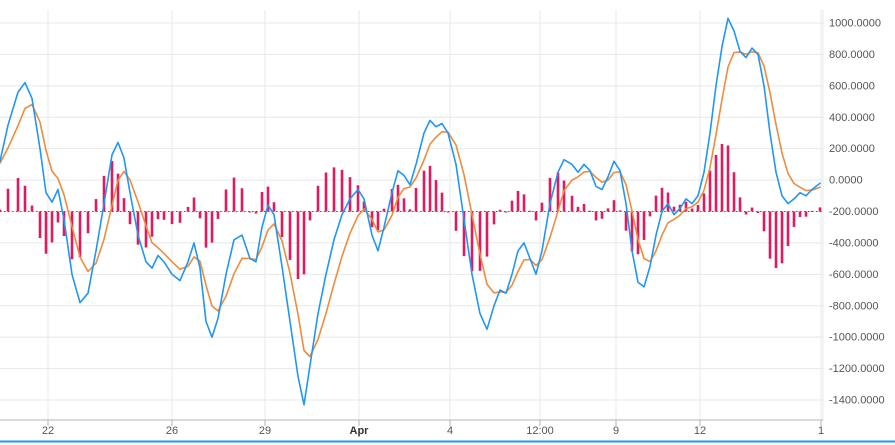 The width and height of the screenshot is (895, 445). What do you see at coordinates (854, 306) in the screenshot?
I see `y-axis-label: -800.0000` at bounding box center [854, 306].